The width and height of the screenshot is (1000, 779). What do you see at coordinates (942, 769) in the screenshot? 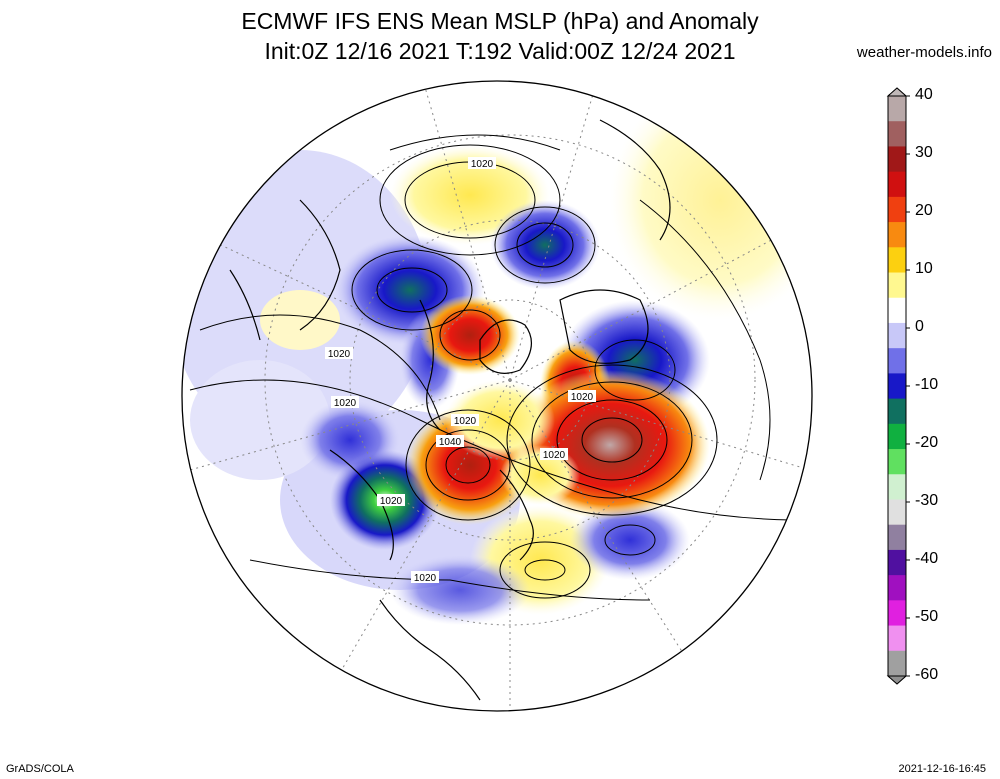
I see `footer-timestamp: 2021-12-16-16:45` at bounding box center [942, 769].